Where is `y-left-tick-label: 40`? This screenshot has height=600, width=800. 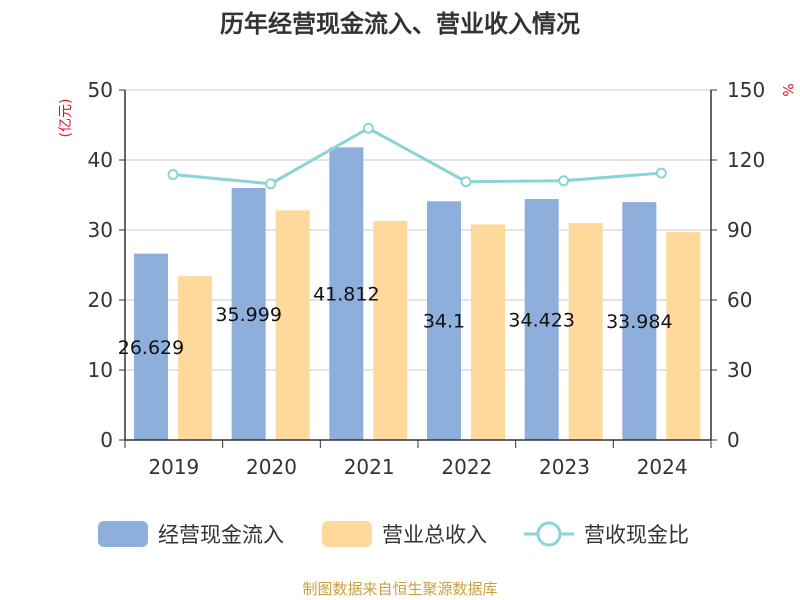
y-left-tick-label: 40 is located at coordinates (100, 160).